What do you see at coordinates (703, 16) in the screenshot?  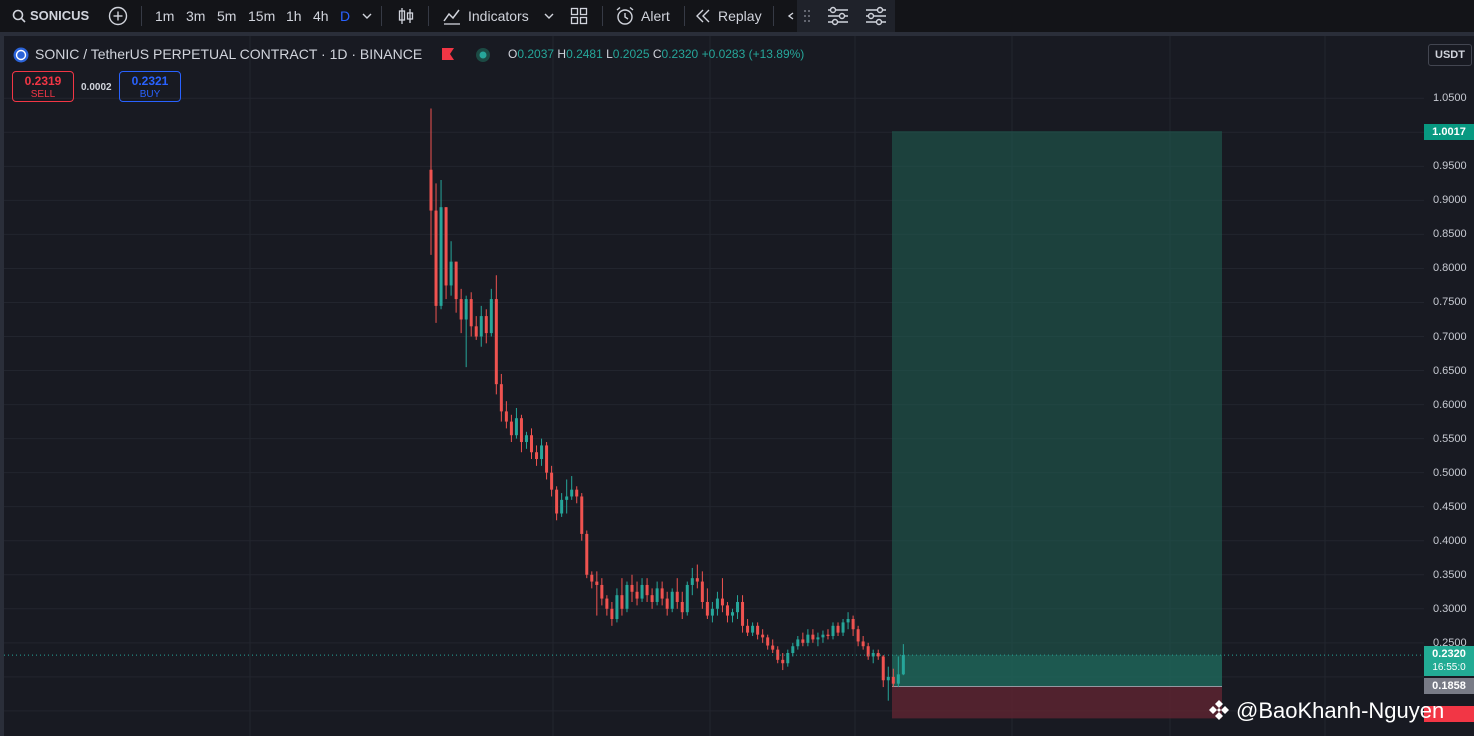 I see `replay-icon` at bounding box center [703, 16].